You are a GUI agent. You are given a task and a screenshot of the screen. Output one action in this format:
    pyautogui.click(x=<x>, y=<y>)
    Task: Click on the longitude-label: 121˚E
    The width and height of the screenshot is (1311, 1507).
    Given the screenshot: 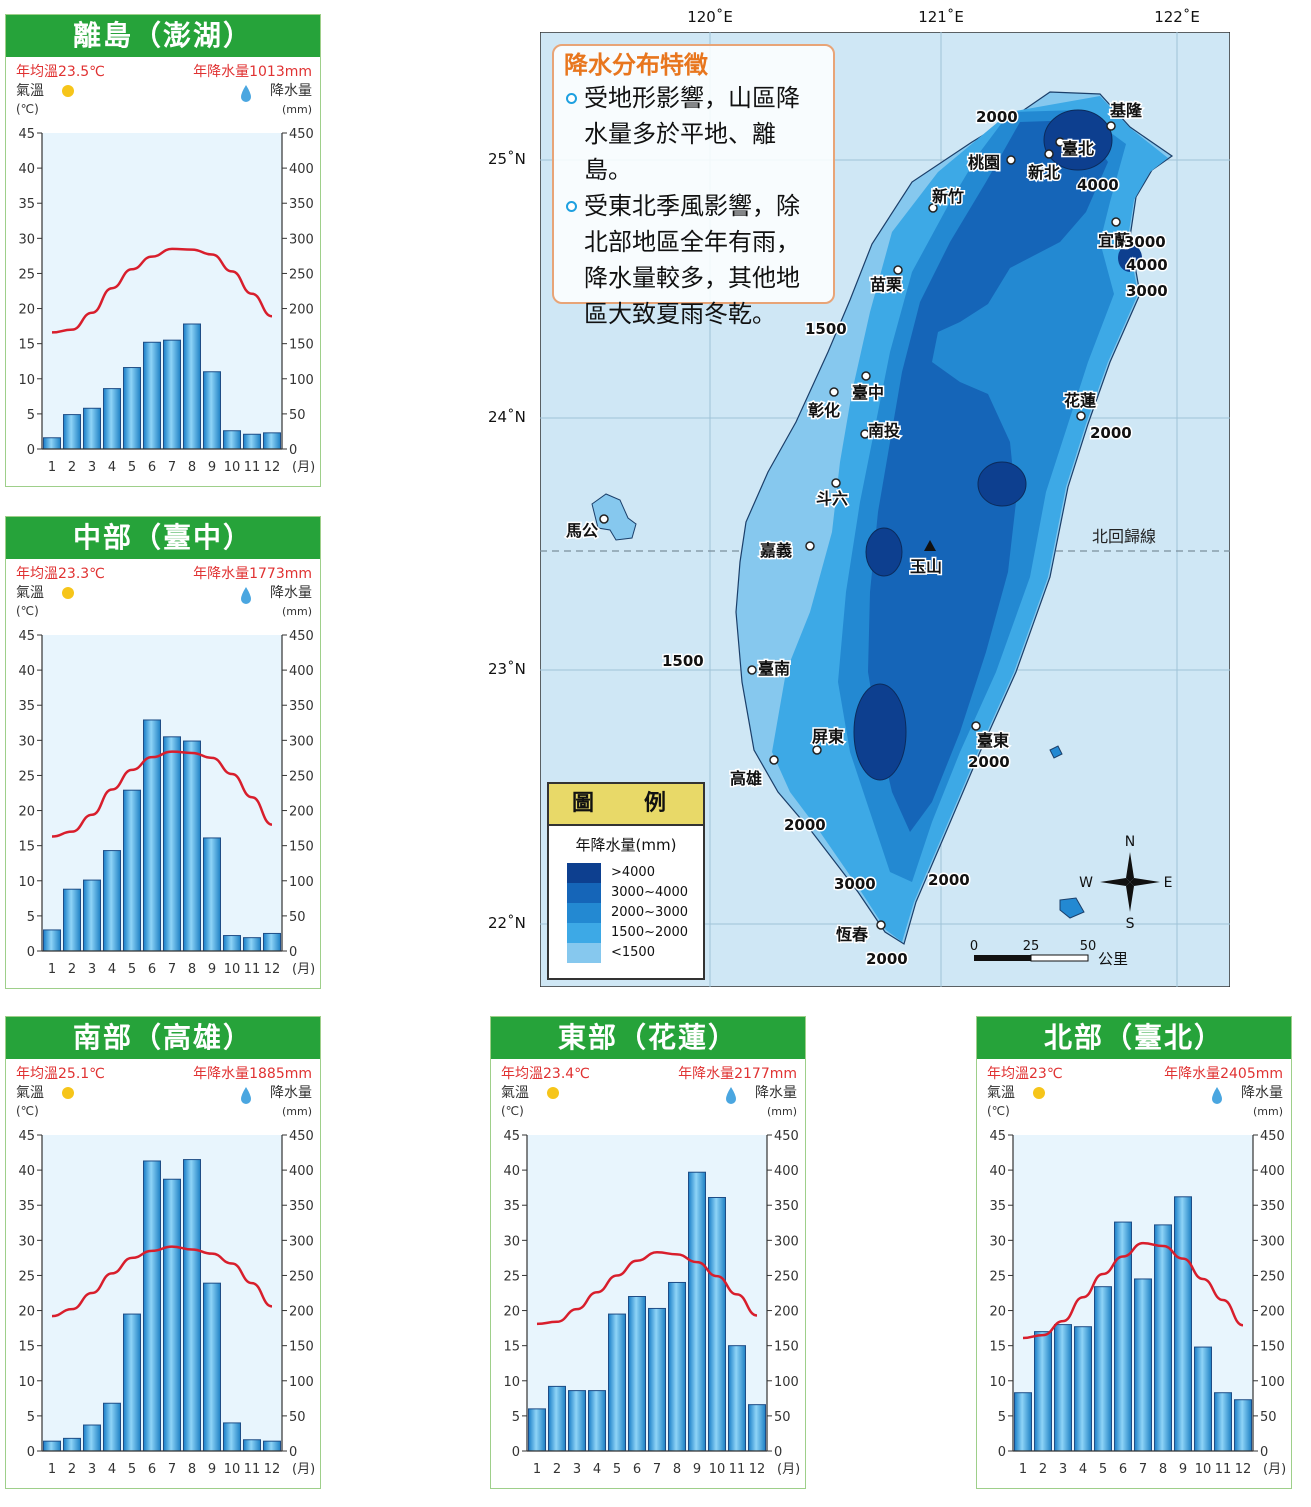 What is the action you would take?
    pyautogui.click(x=941, y=17)
    